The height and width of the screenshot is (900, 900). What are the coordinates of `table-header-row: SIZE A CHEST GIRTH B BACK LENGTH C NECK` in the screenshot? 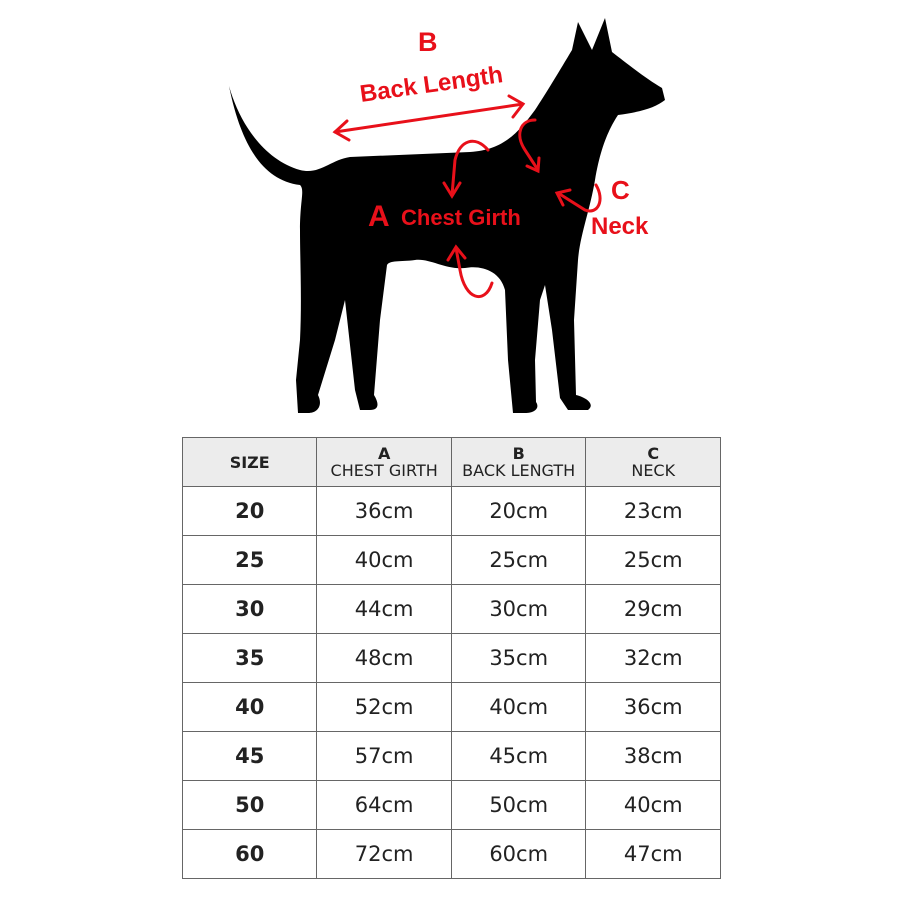 It's located at (451, 462).